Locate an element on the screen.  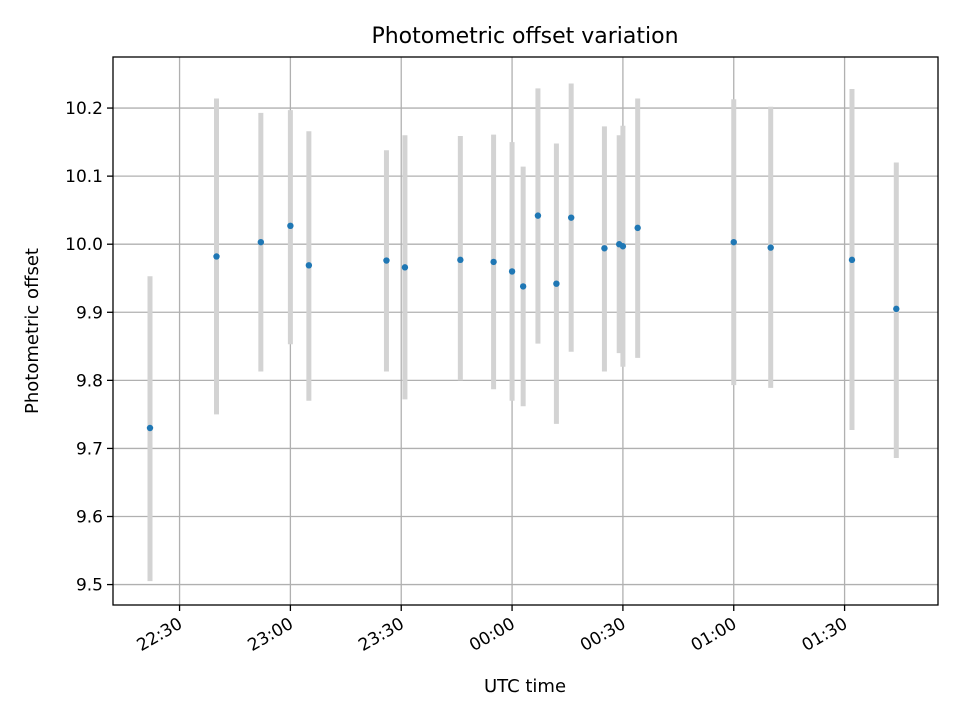
y-axis-ticks: 9.5 9.6 9.7 9.8 9.9 10.0 10.1 10.2 is located at coordinates (89, 347).